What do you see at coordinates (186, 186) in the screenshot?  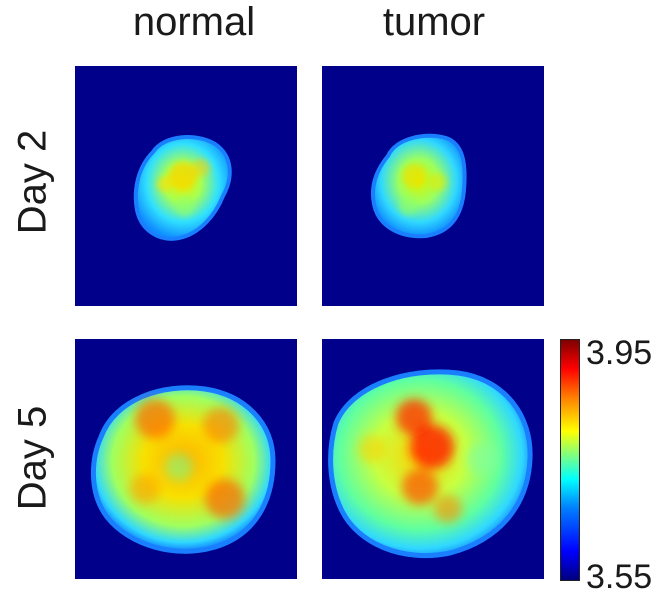 I see `heatmap-day2-normal` at bounding box center [186, 186].